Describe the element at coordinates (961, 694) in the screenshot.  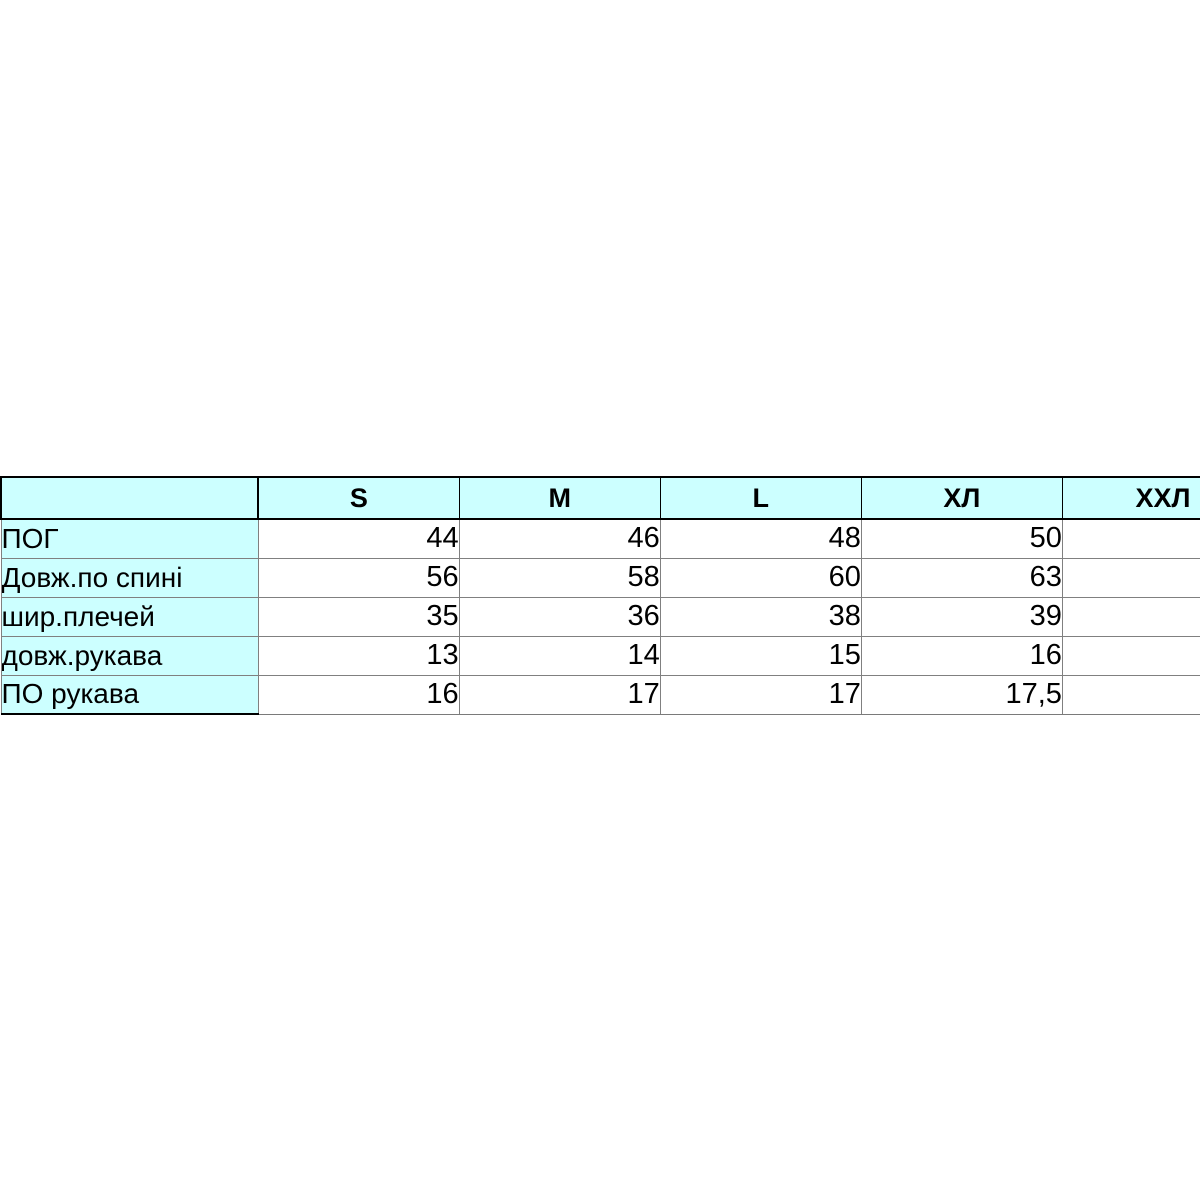
I see `cell-sleeve-girth-xl: 17,5` at that location.